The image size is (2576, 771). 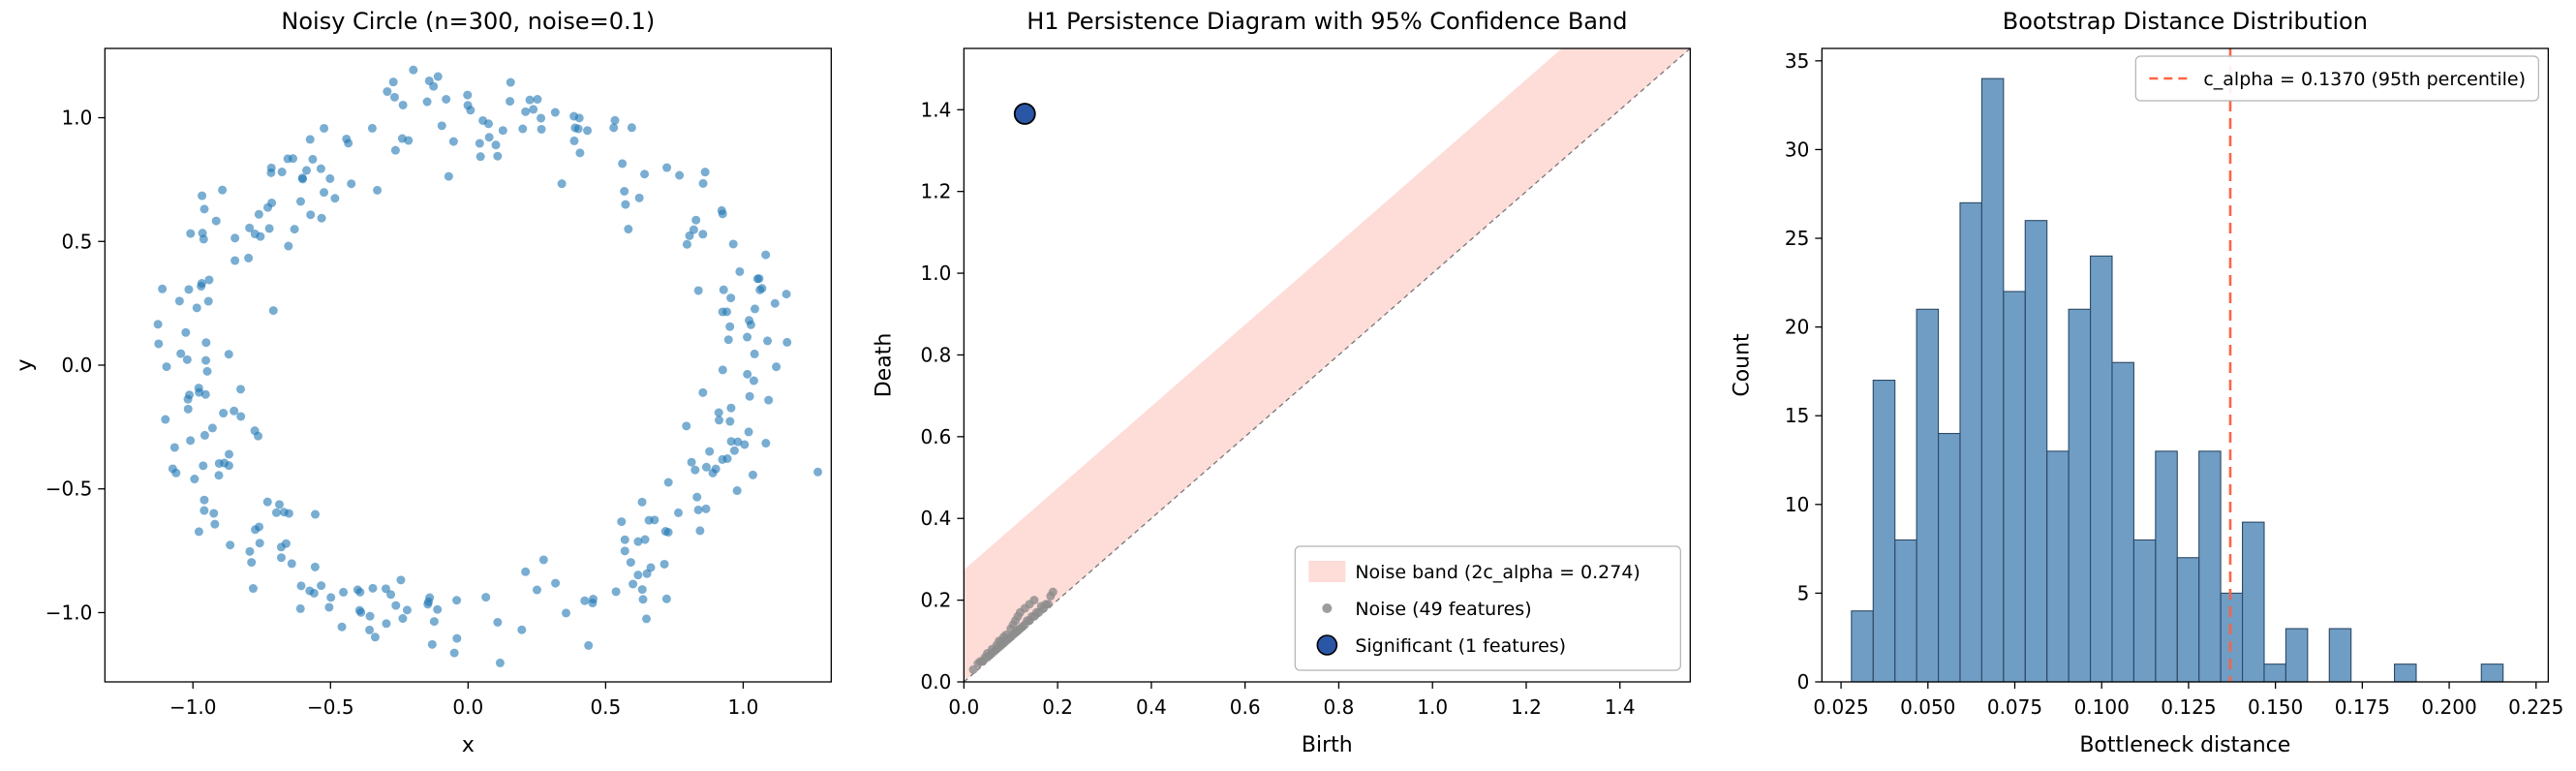 What do you see at coordinates (2449, 707) in the screenshot?
I see `svg-text: 0.200` at bounding box center [2449, 707].